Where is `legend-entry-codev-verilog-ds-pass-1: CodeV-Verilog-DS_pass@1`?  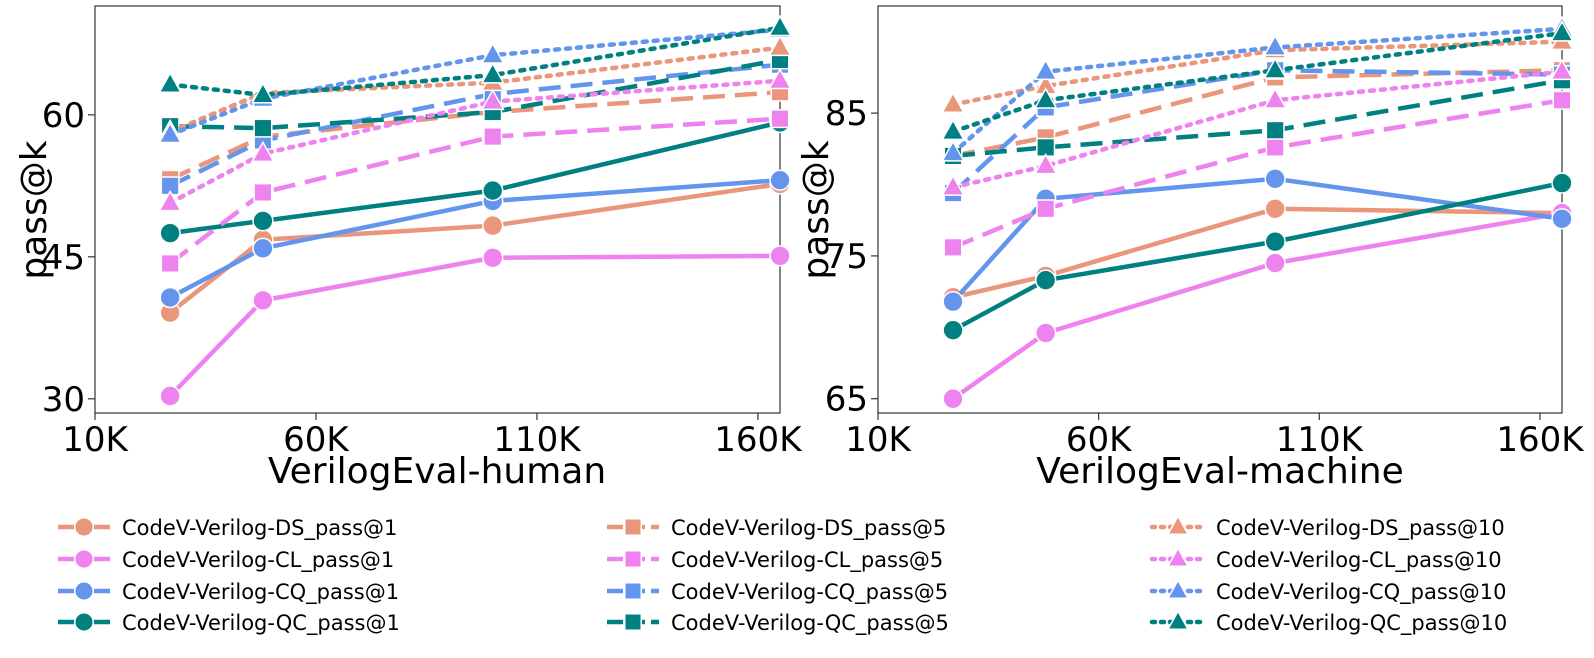
legend-entry-codev-verilog-ds-pass-1: CodeV-Verilog-DS_pass@1 is located at coordinates (227, 528).